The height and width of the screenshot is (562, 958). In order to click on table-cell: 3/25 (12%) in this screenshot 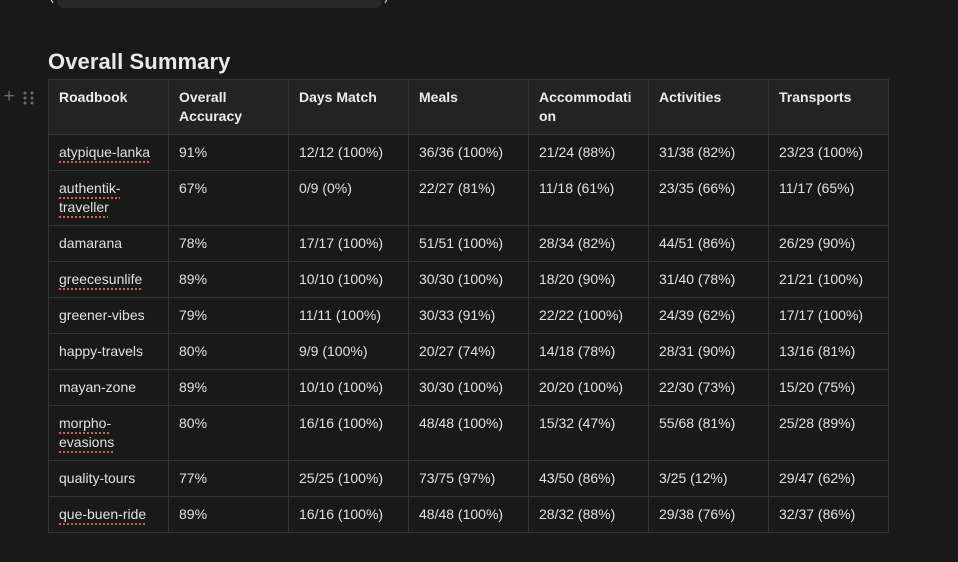, I will do `click(708, 478)`.